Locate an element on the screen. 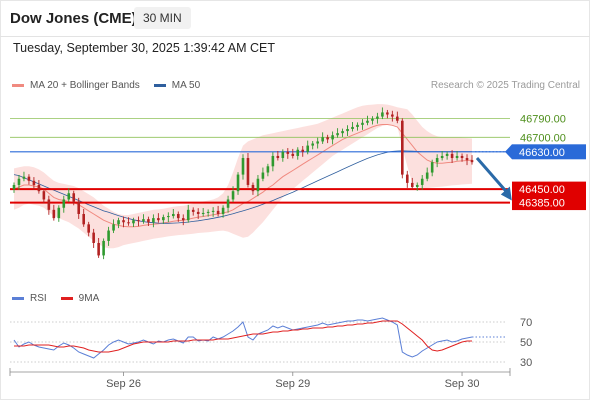 Image resolution: width=590 pixels, height=400 pixels. rsi-tick-label-30: 30 is located at coordinates (526, 363).